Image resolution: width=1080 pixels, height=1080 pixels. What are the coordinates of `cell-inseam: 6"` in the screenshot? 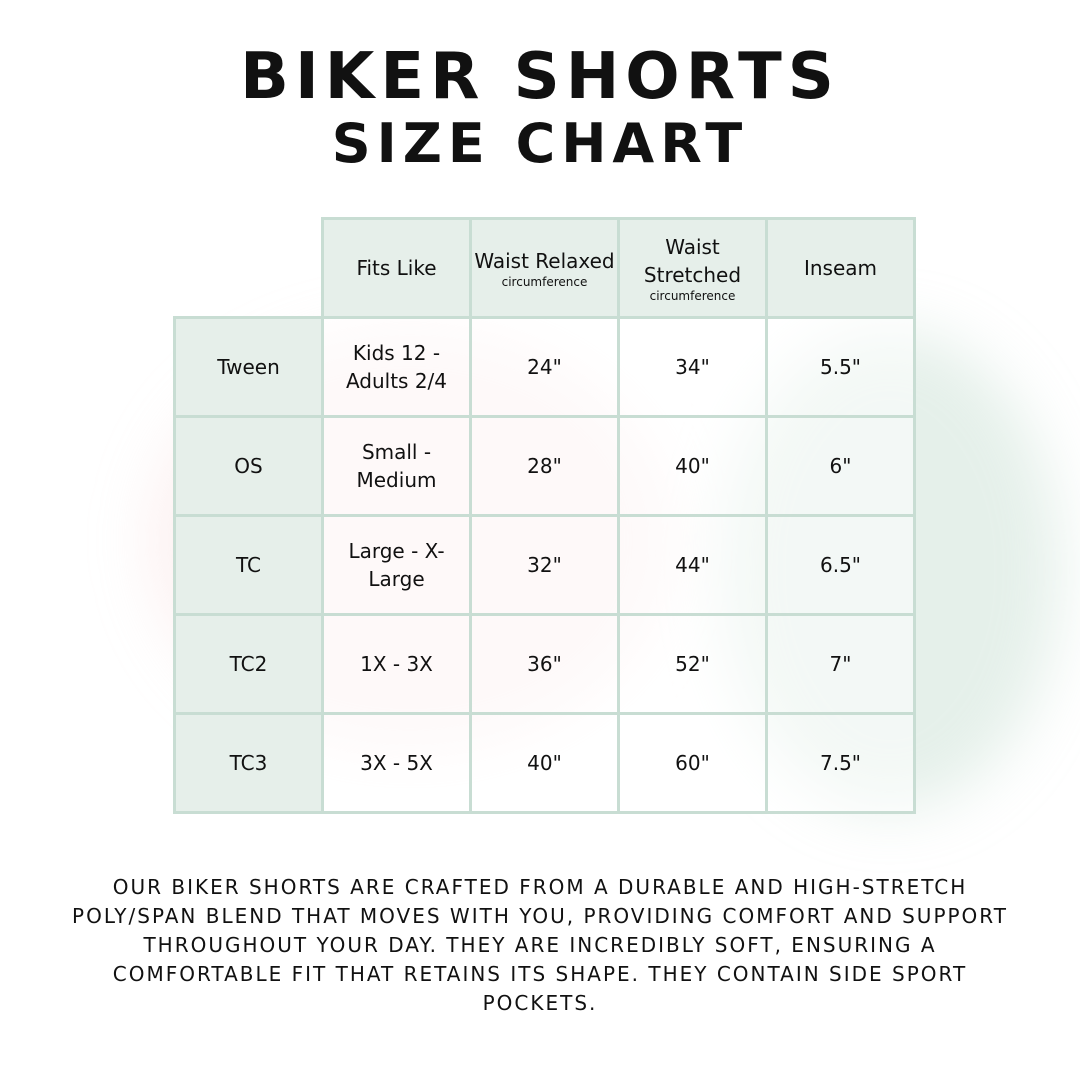 It's located at (840, 466).